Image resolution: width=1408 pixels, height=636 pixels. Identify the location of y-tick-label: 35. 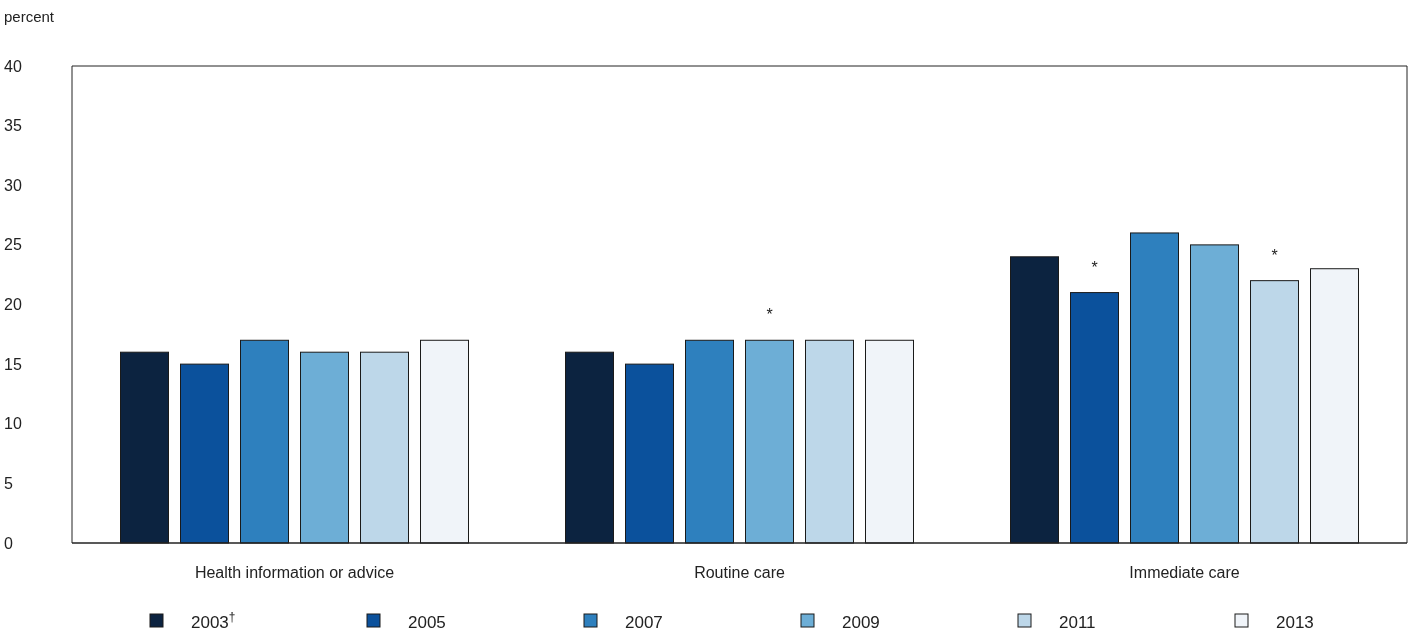
(13, 126).